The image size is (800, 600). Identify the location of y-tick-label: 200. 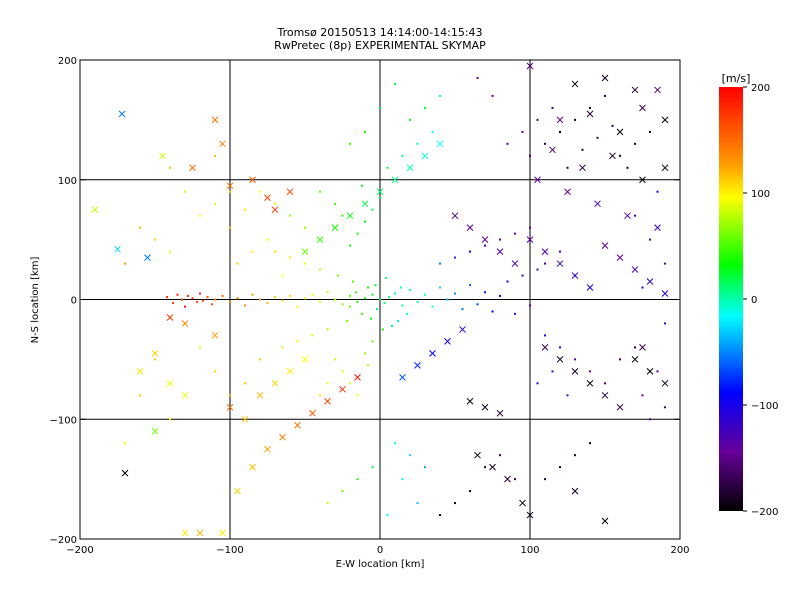
(67, 61).